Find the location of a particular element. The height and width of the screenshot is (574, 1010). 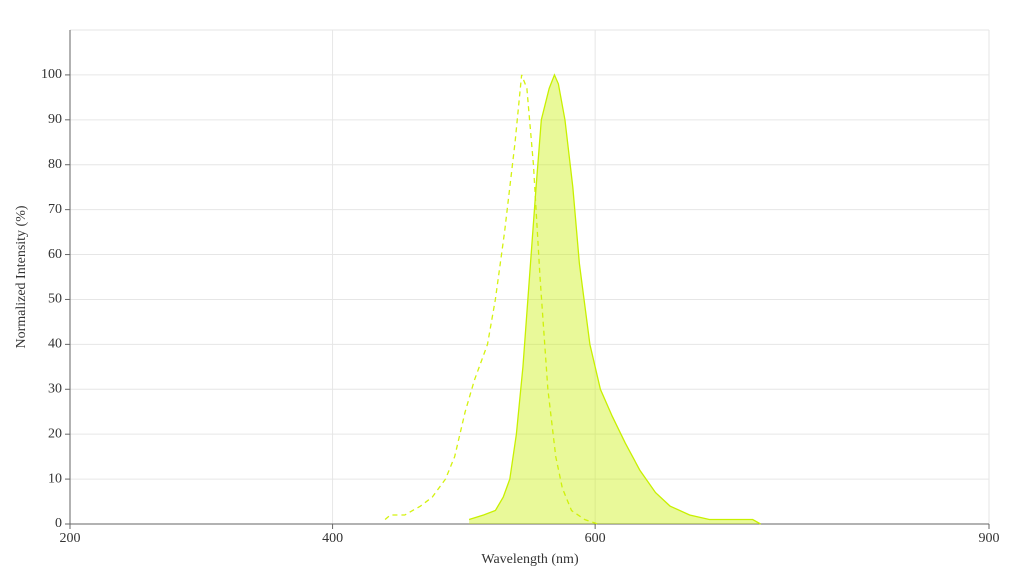

y-tick-label: 80 is located at coordinates (55, 164).